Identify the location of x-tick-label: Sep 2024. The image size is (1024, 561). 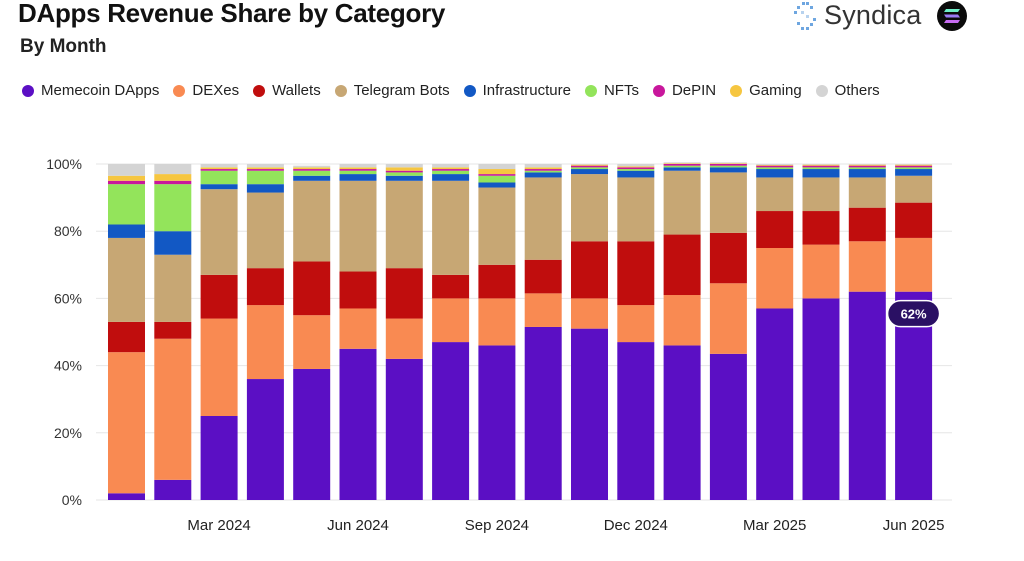
(497, 525).